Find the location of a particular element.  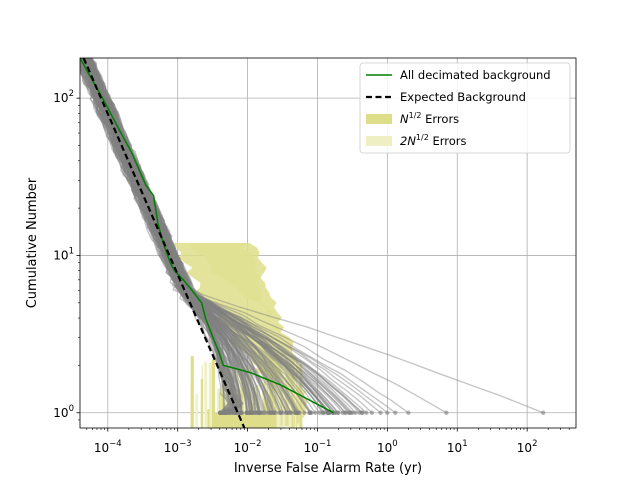

legend-label: 2N1/2 Errors is located at coordinates (433, 140).